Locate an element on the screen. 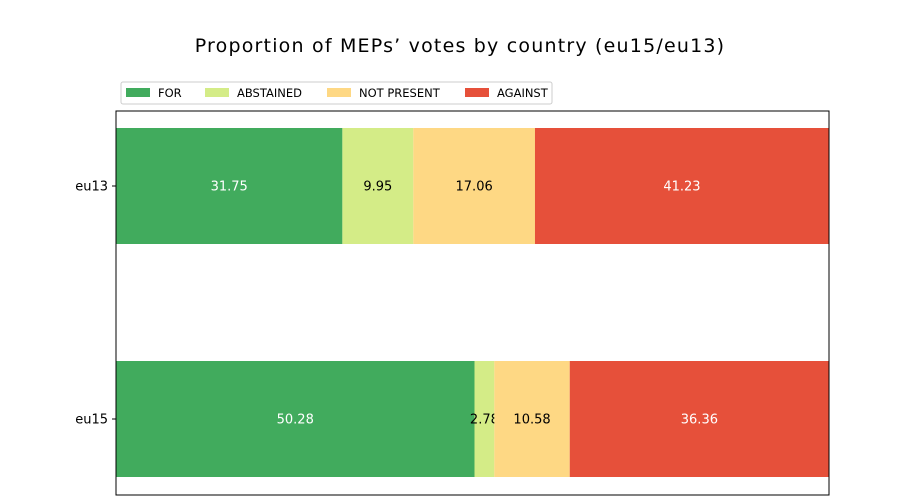  bar-eu13-against is located at coordinates (681, 186).